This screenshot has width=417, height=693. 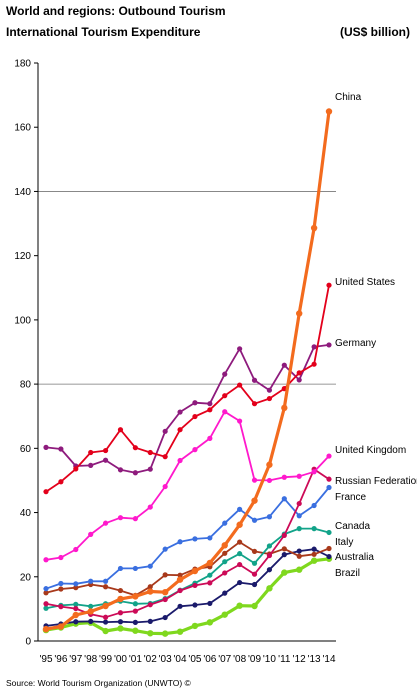 I want to click on series-label-china: China, so click(x=348, y=97).